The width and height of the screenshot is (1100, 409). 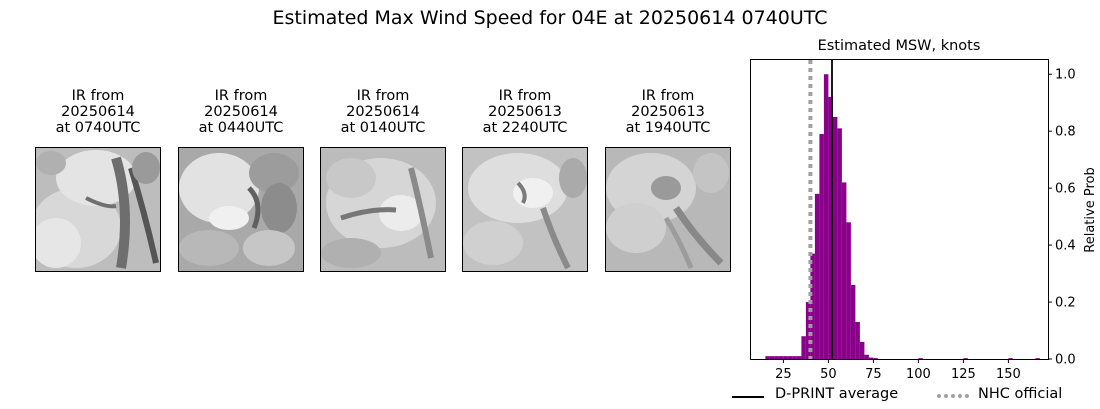 I want to click on y-tick-label: 0.8, so click(x=1065, y=132).